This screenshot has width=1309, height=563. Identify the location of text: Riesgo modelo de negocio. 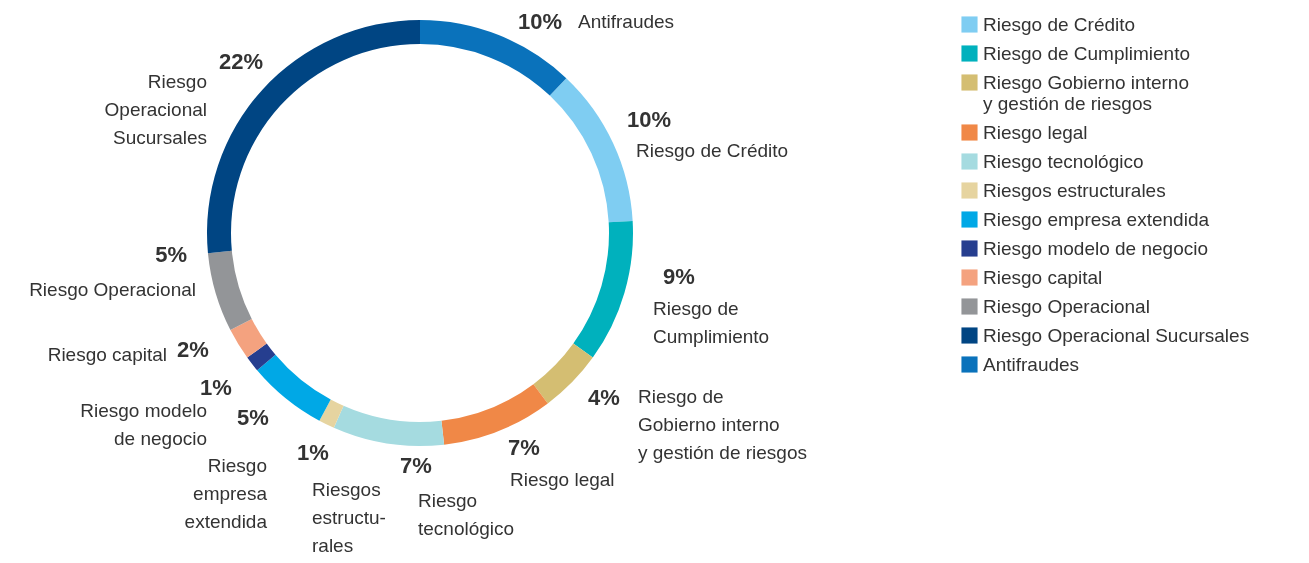
(143, 424).